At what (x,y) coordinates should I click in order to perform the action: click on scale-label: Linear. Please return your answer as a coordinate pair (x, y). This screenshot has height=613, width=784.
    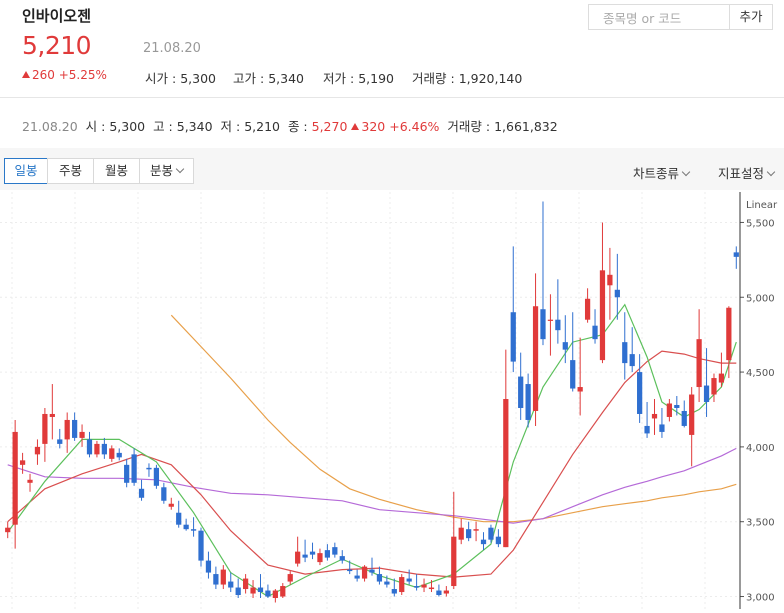
    Looking at the image, I should click on (762, 205).